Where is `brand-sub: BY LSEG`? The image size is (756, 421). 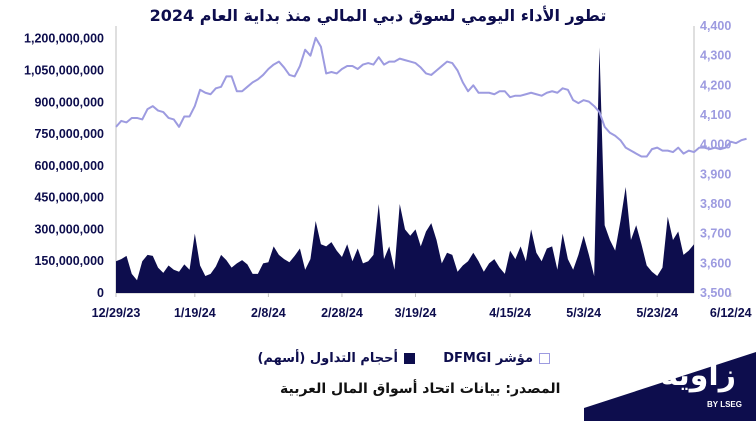
brand-sub: BY LSEG is located at coordinates (724, 404).